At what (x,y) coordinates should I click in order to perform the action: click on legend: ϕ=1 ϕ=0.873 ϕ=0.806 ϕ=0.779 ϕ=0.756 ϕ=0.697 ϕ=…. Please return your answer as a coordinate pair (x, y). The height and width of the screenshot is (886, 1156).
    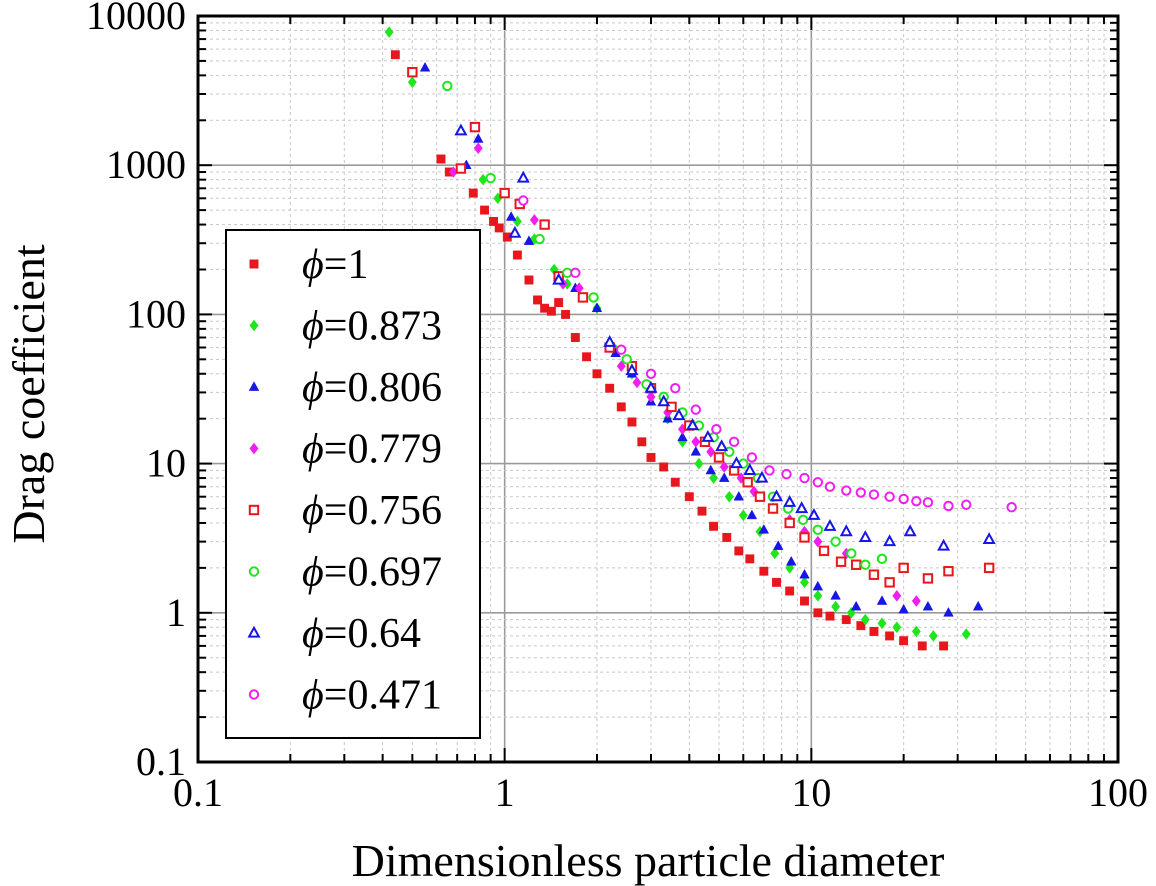
    Looking at the image, I should click on (353, 484).